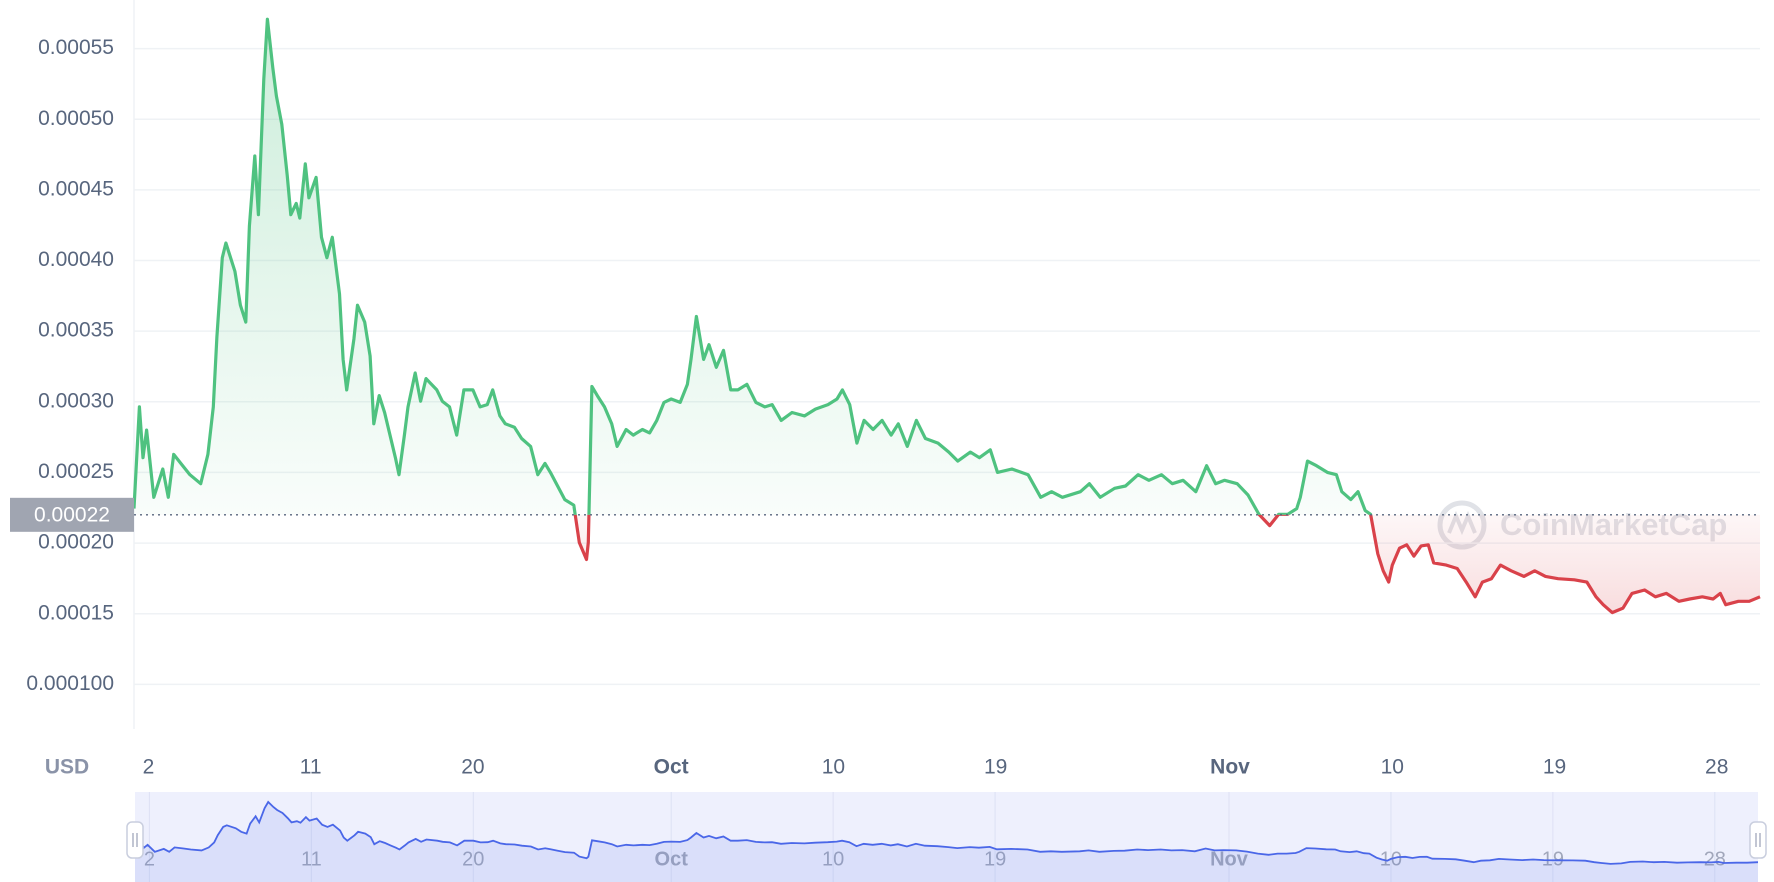 The image size is (1774, 882). I want to click on navigator-area, so click(946, 842).